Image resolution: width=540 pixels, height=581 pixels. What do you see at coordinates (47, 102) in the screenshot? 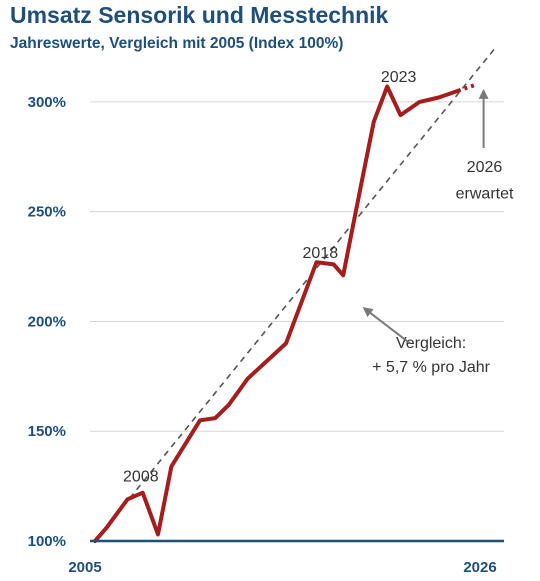
I see `y-tick-label: 300%` at bounding box center [47, 102].